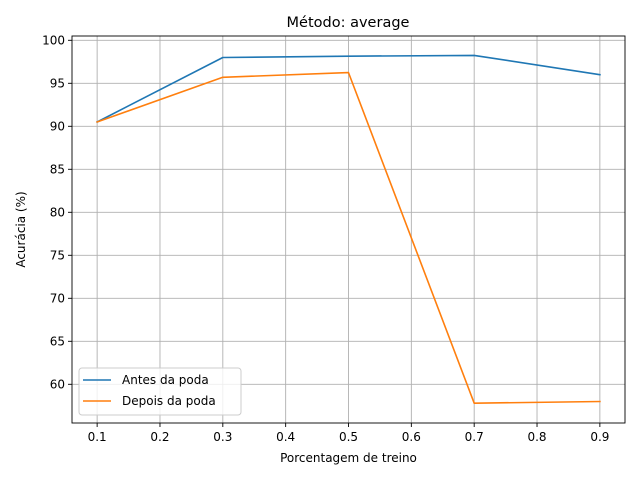  Describe the element at coordinates (348, 23) in the screenshot. I see `chart-title: Método: average` at that location.